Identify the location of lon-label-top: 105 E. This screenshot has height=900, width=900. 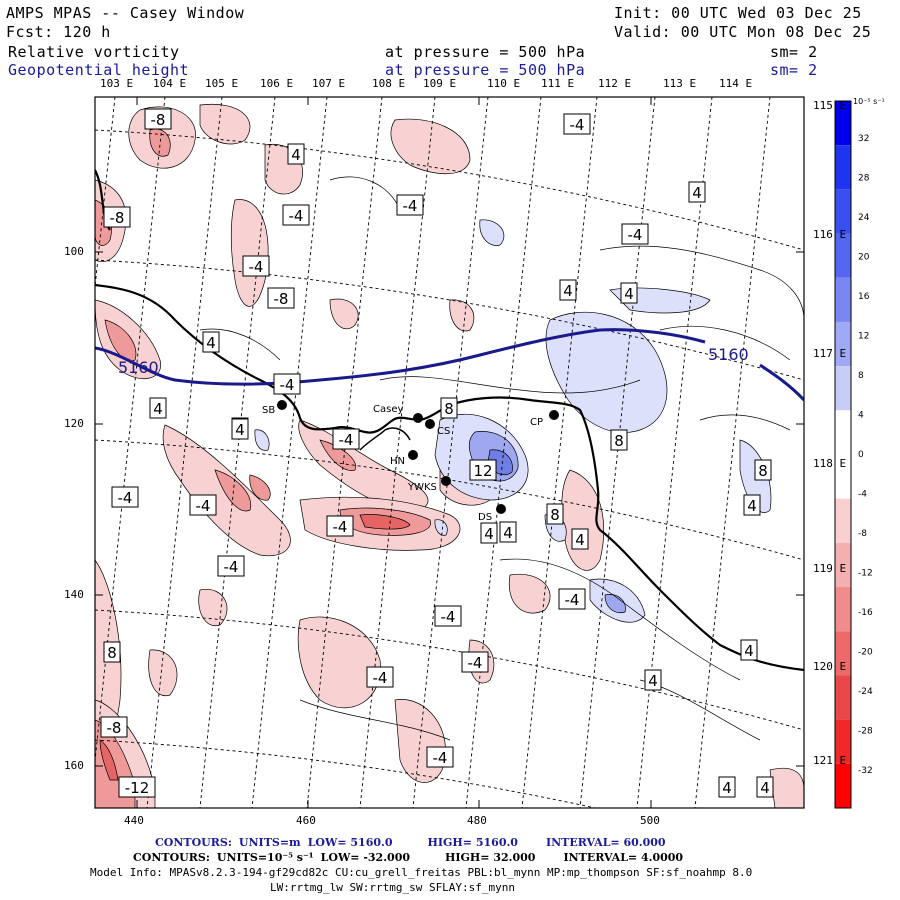
(222, 83).